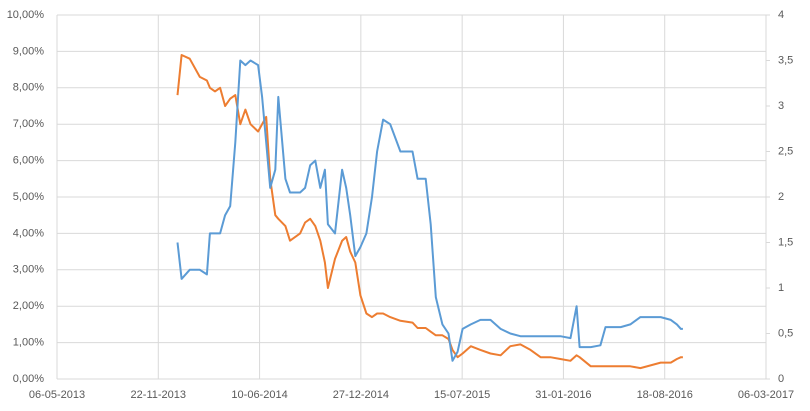  Describe the element at coordinates (781, 106) in the screenshot. I see `y2-tick-label: 3` at that location.